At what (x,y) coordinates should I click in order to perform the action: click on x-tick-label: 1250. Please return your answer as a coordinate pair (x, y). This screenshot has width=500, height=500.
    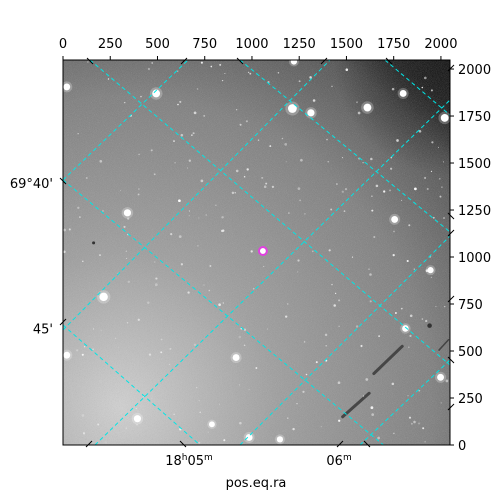
    Looking at the image, I should click on (299, 44).